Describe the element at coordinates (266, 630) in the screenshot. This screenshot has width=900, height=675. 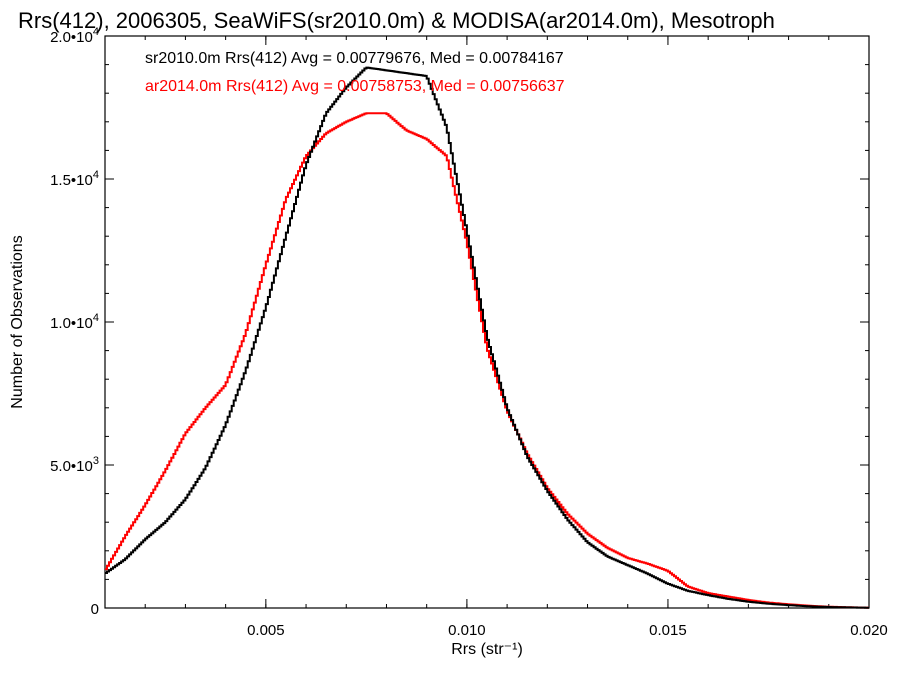
I see `x-tick-label: 0.005` at that location.